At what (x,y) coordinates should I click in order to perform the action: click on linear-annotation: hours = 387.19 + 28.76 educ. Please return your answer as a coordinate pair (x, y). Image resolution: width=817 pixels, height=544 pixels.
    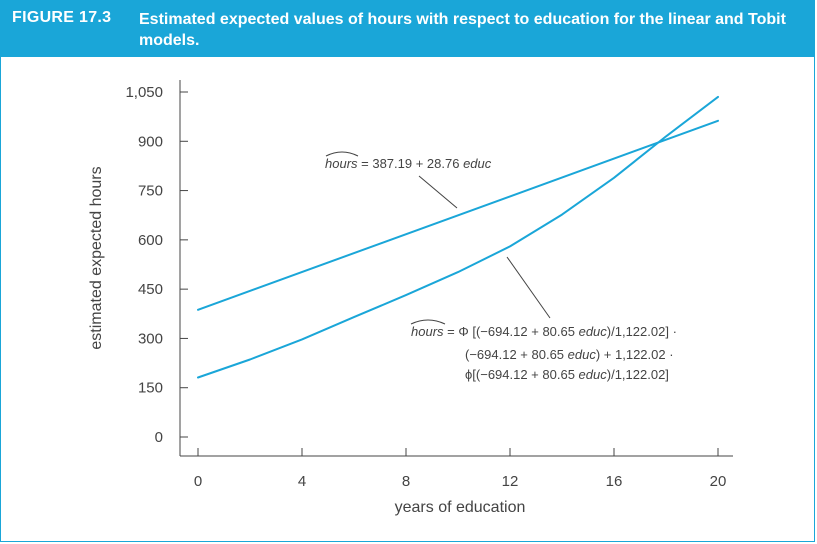
    Looking at the image, I should click on (408, 180).